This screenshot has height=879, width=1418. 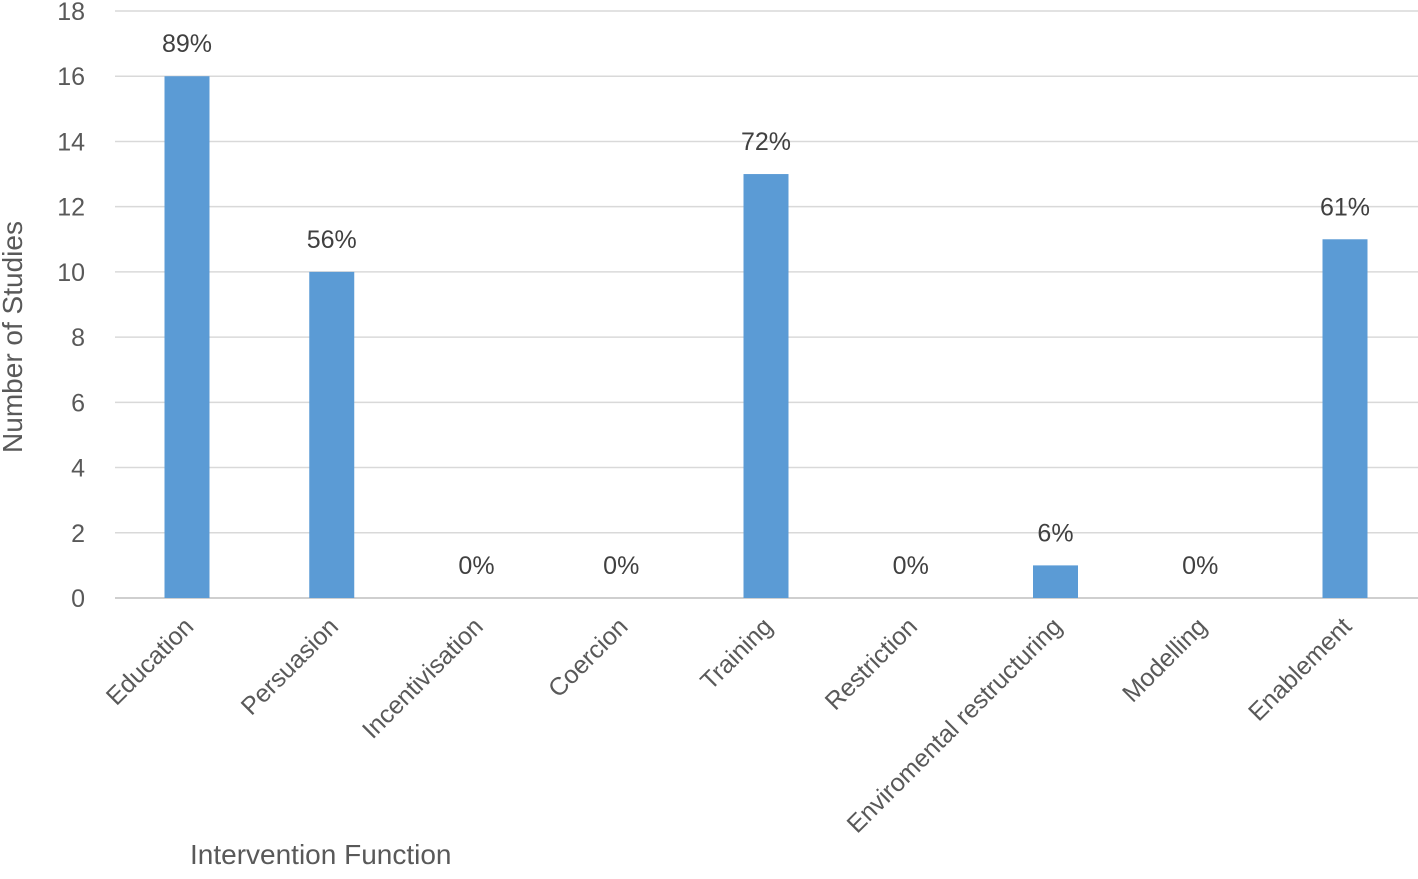 I want to click on data-label: 6%, so click(x=1055, y=533).